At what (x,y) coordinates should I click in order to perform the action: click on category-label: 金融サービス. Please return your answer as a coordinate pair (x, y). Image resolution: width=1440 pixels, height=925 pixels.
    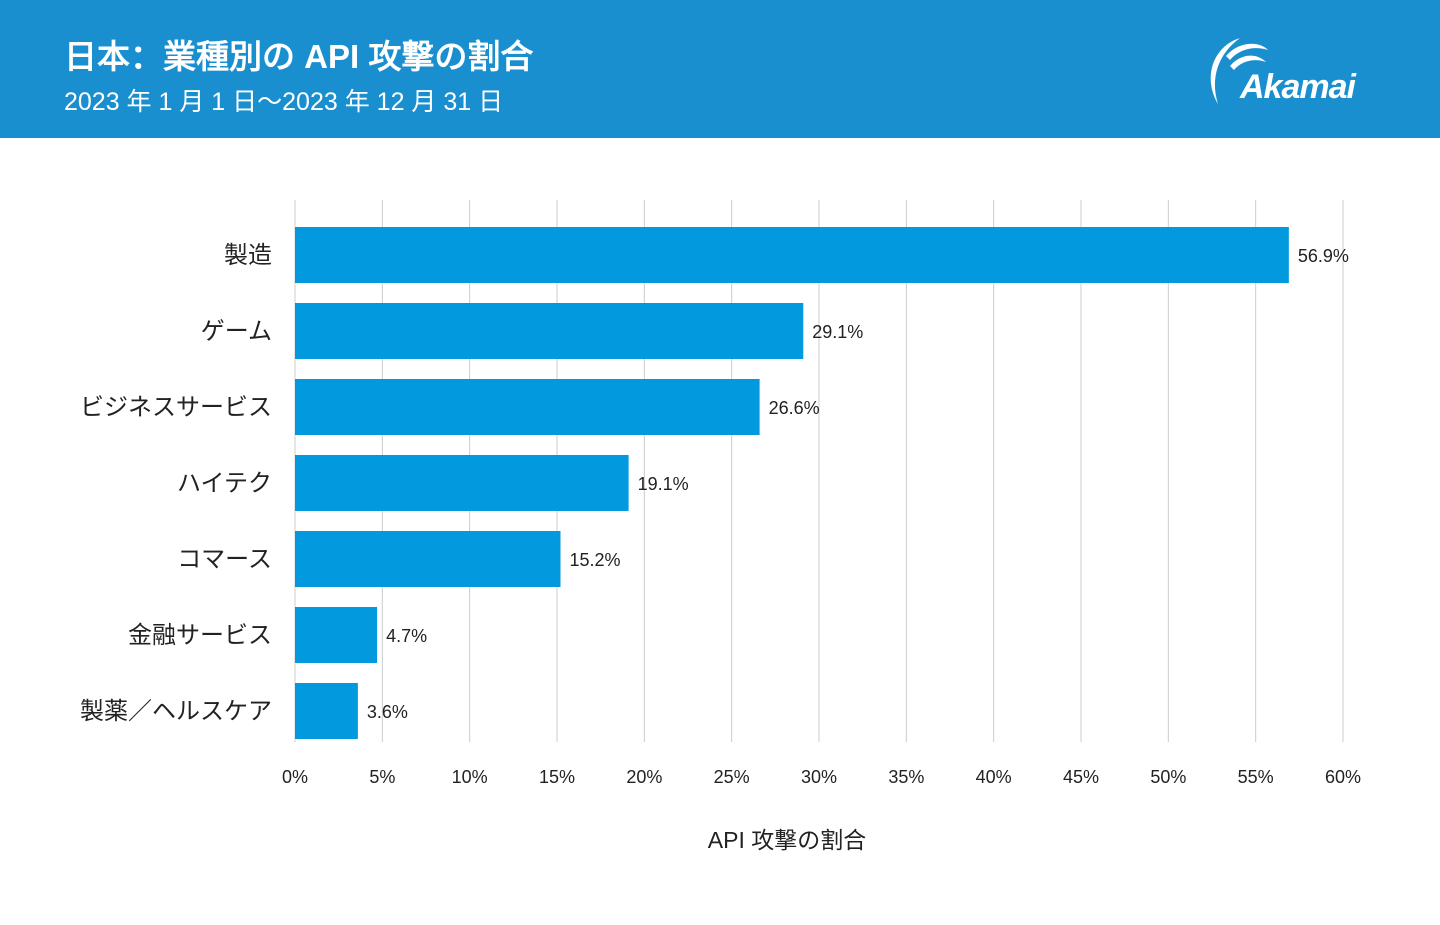
    Looking at the image, I should click on (200, 635).